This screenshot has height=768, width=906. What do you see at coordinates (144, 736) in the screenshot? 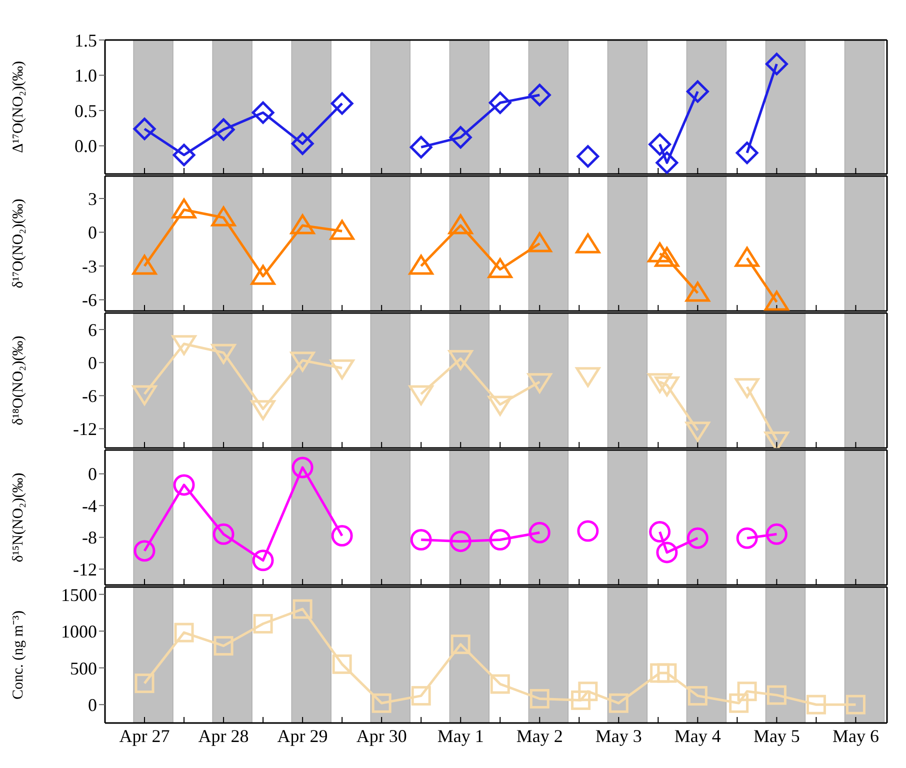
I see `x-tick-label: Apr 27` at bounding box center [144, 736].